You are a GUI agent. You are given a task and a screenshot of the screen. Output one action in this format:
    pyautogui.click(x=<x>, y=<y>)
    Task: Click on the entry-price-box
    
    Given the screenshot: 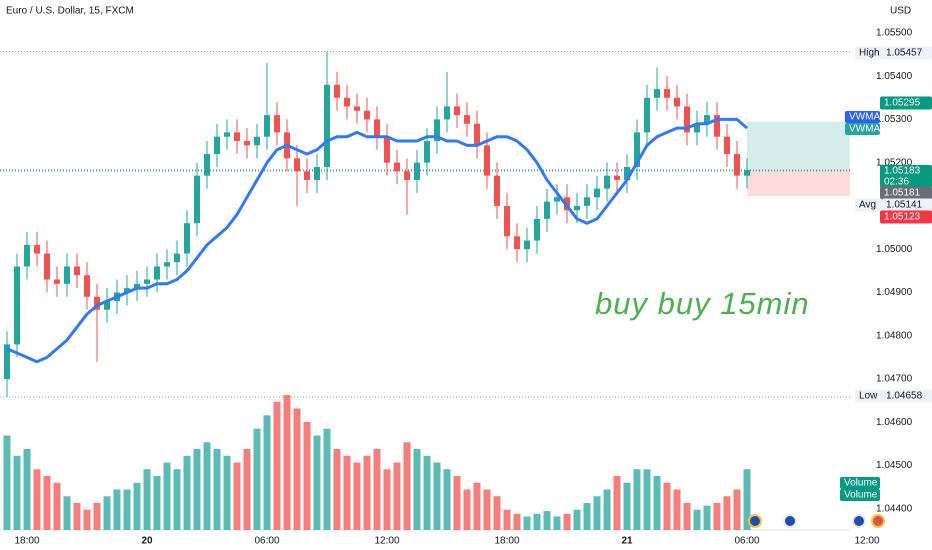 What is the action you would take?
    pyautogui.click(x=906, y=193)
    